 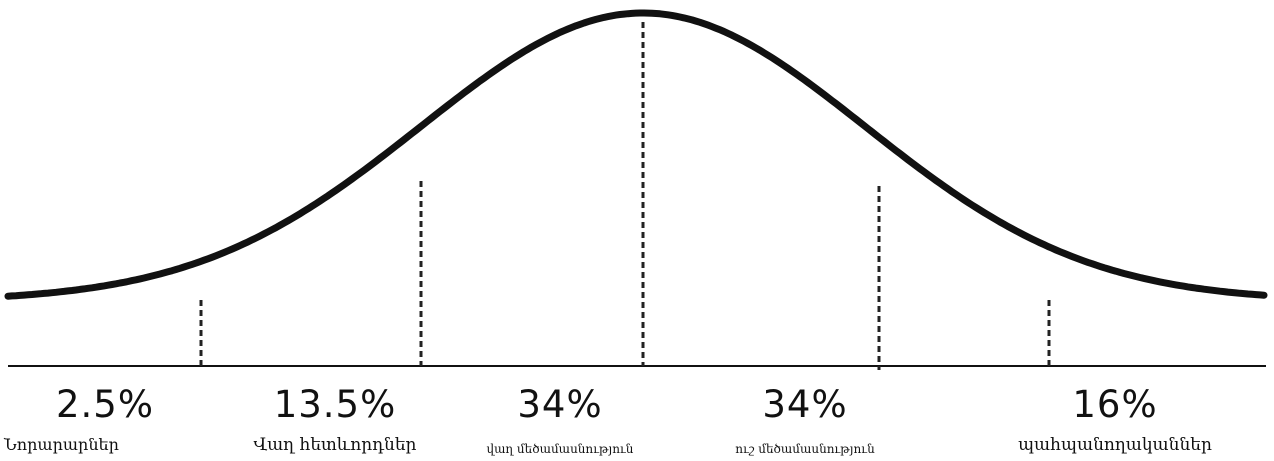 I want to click on percent-innovators: 2.5%, so click(x=105, y=404).